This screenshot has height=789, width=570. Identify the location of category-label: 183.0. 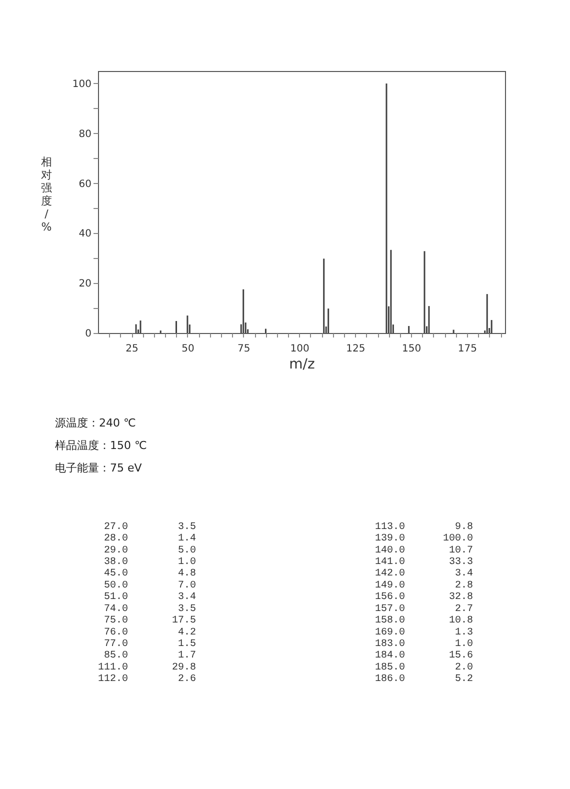
(389, 644).